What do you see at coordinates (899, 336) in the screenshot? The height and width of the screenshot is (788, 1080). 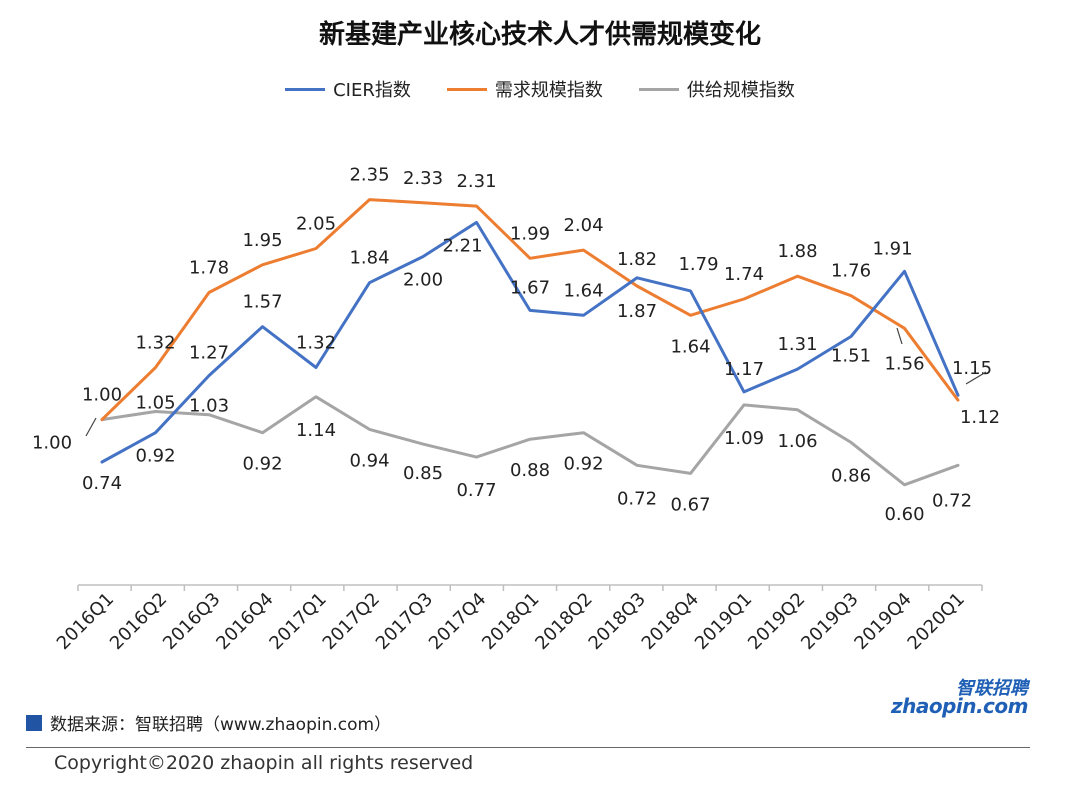 I see `leader-line-q4` at bounding box center [899, 336].